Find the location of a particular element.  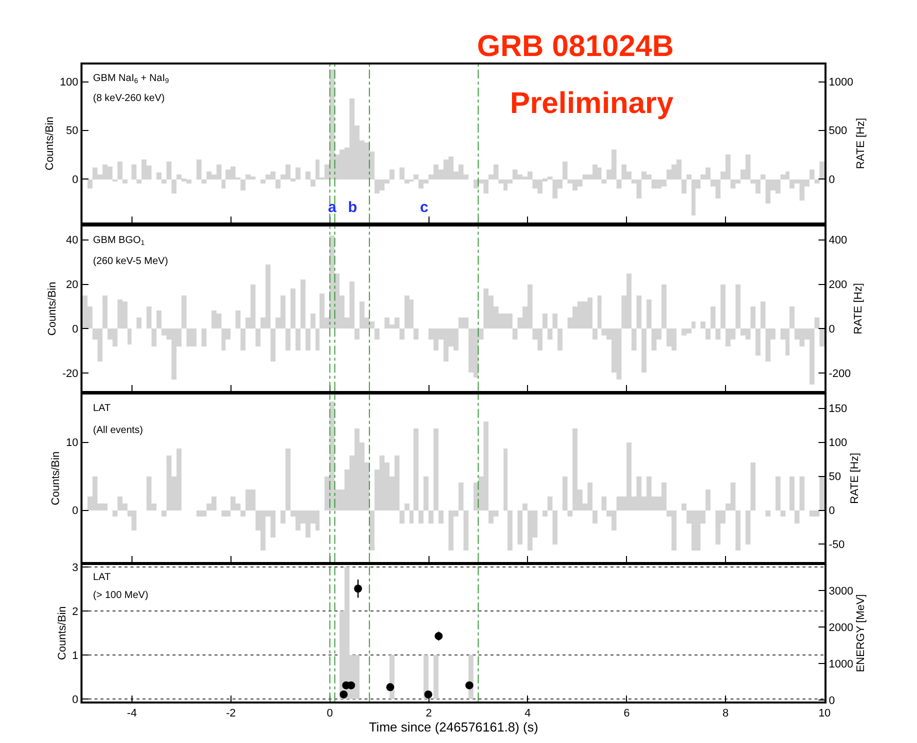

y2-tick-label: 2000 is located at coordinates (841, 628).